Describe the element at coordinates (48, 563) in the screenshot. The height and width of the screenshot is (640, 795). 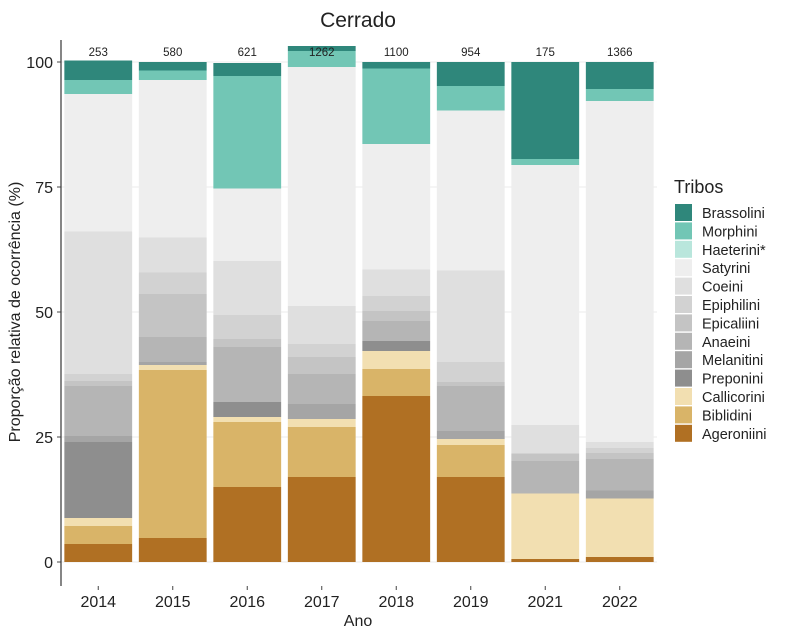
I see `y-tick-label: 0` at that location.